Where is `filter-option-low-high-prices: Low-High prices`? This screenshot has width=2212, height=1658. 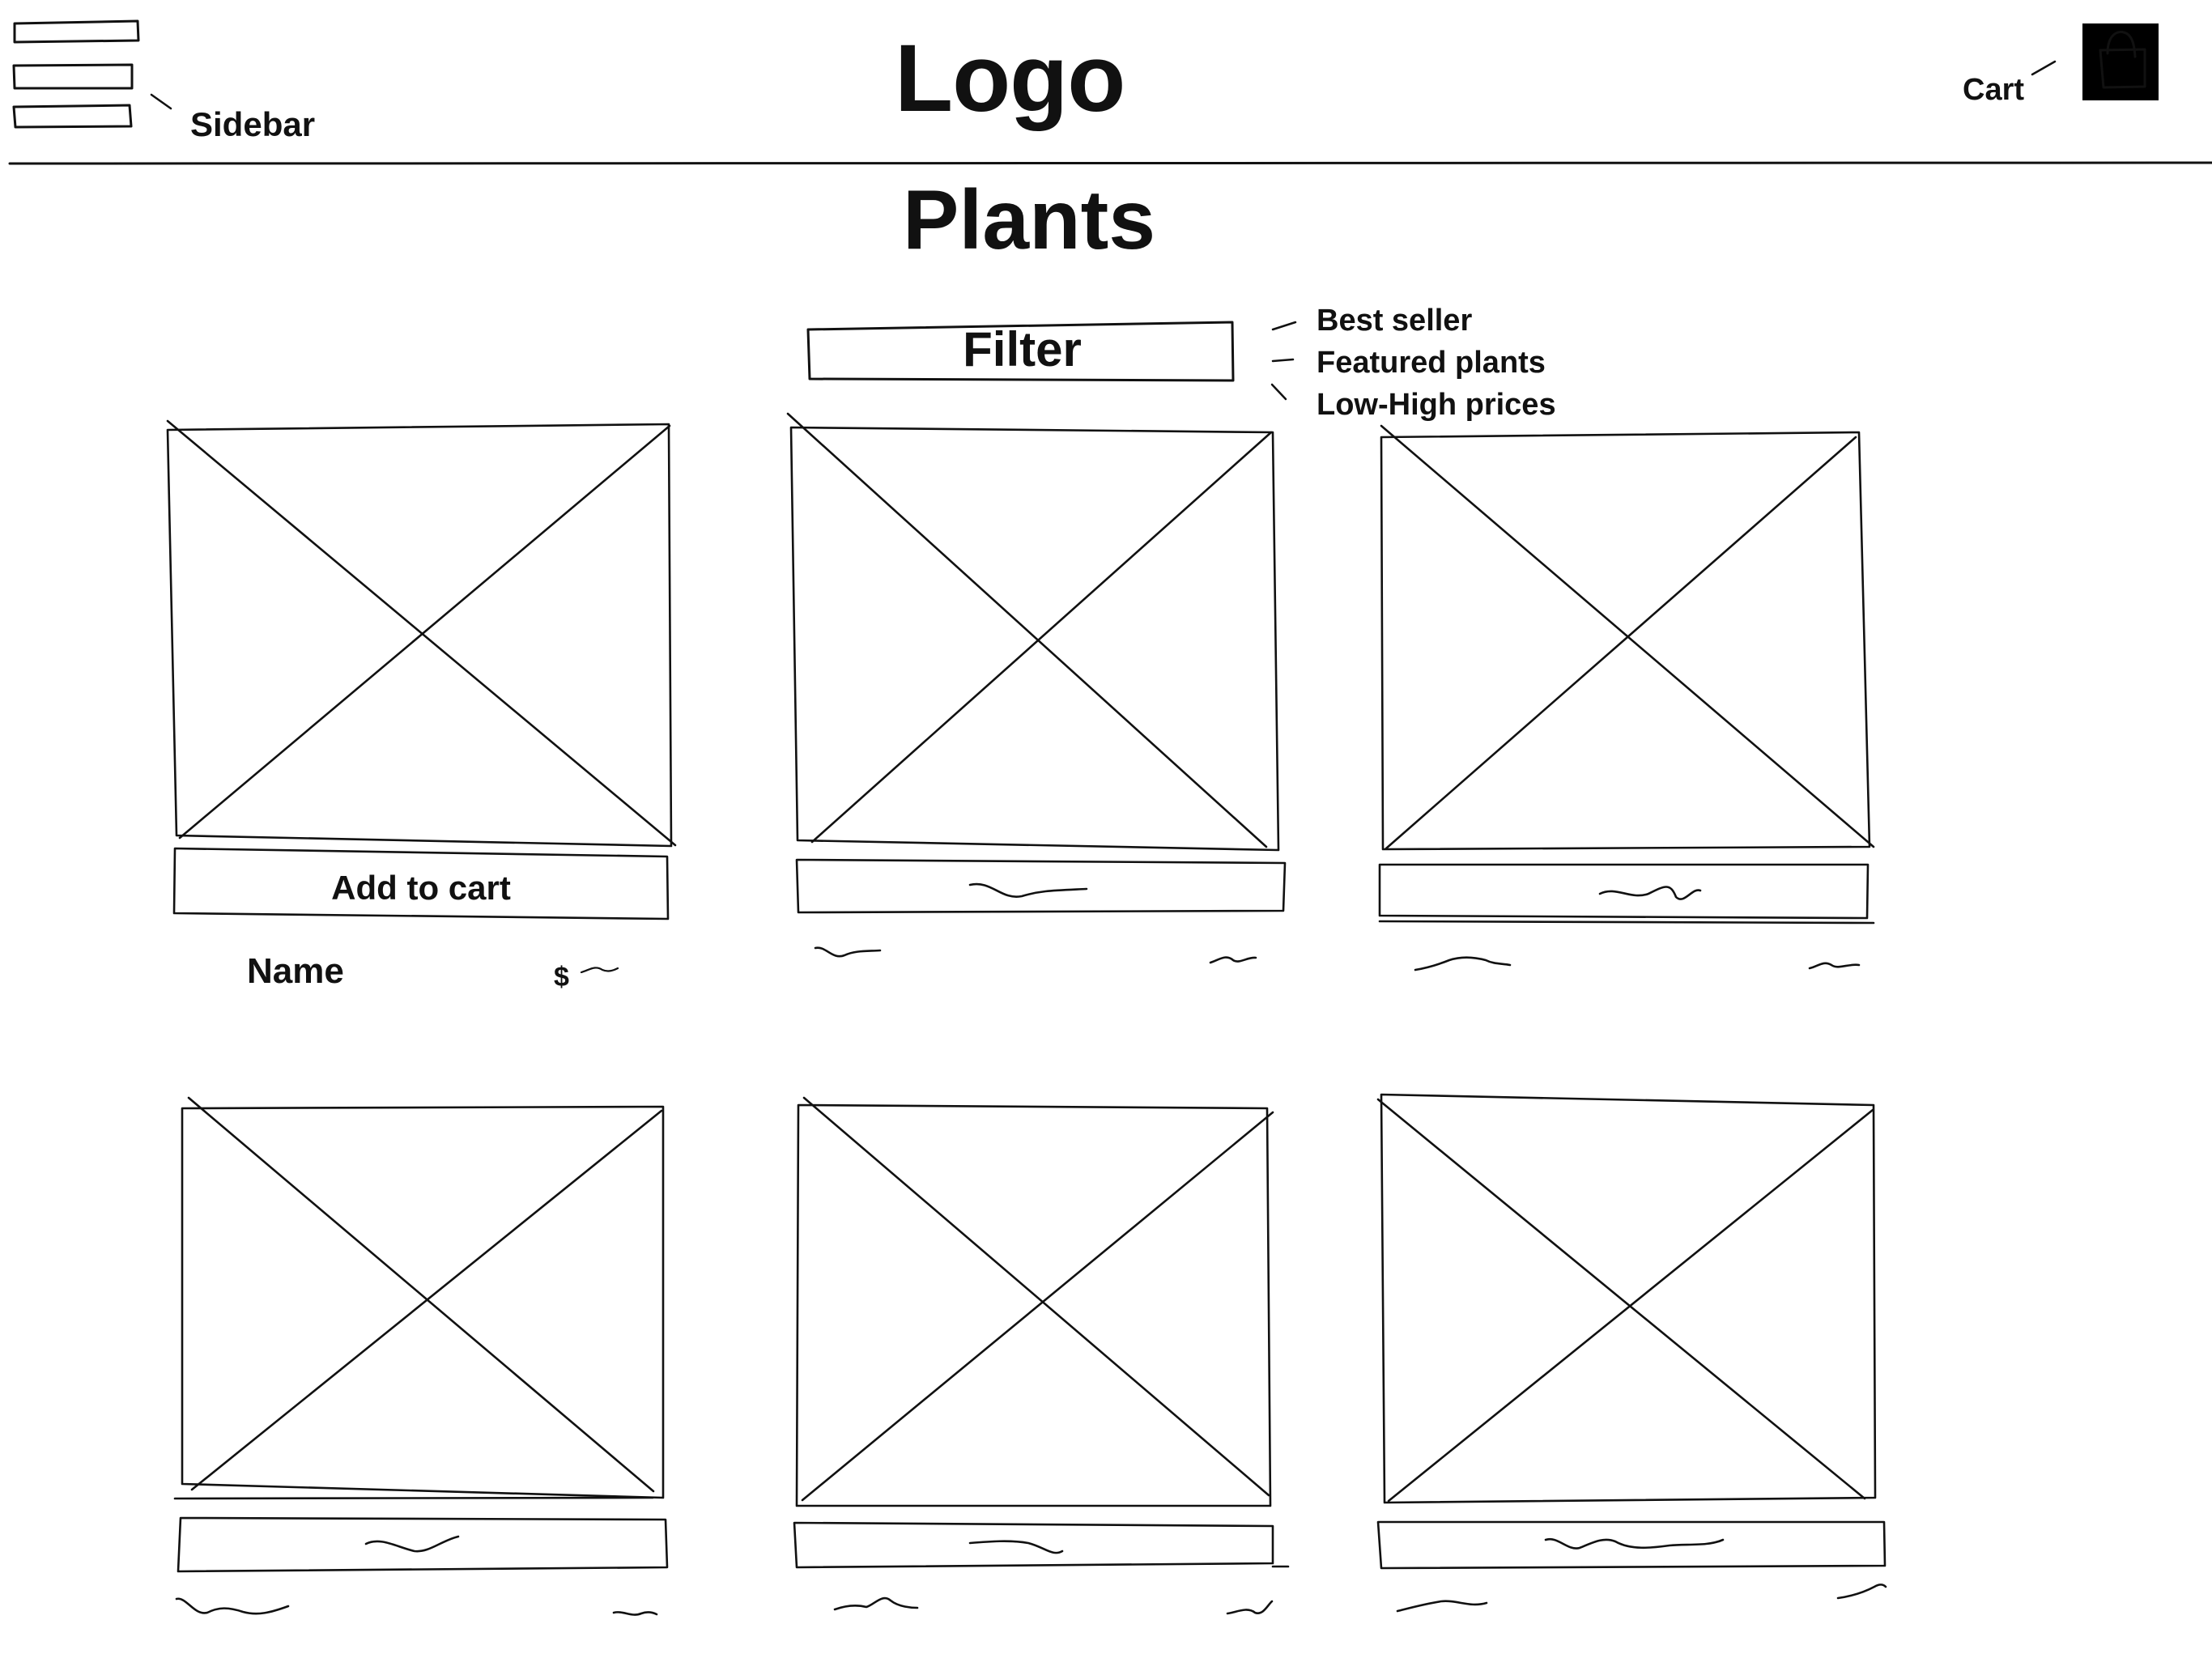
filter-option-low-high-prices: Low-High prices is located at coordinates (1437, 405).